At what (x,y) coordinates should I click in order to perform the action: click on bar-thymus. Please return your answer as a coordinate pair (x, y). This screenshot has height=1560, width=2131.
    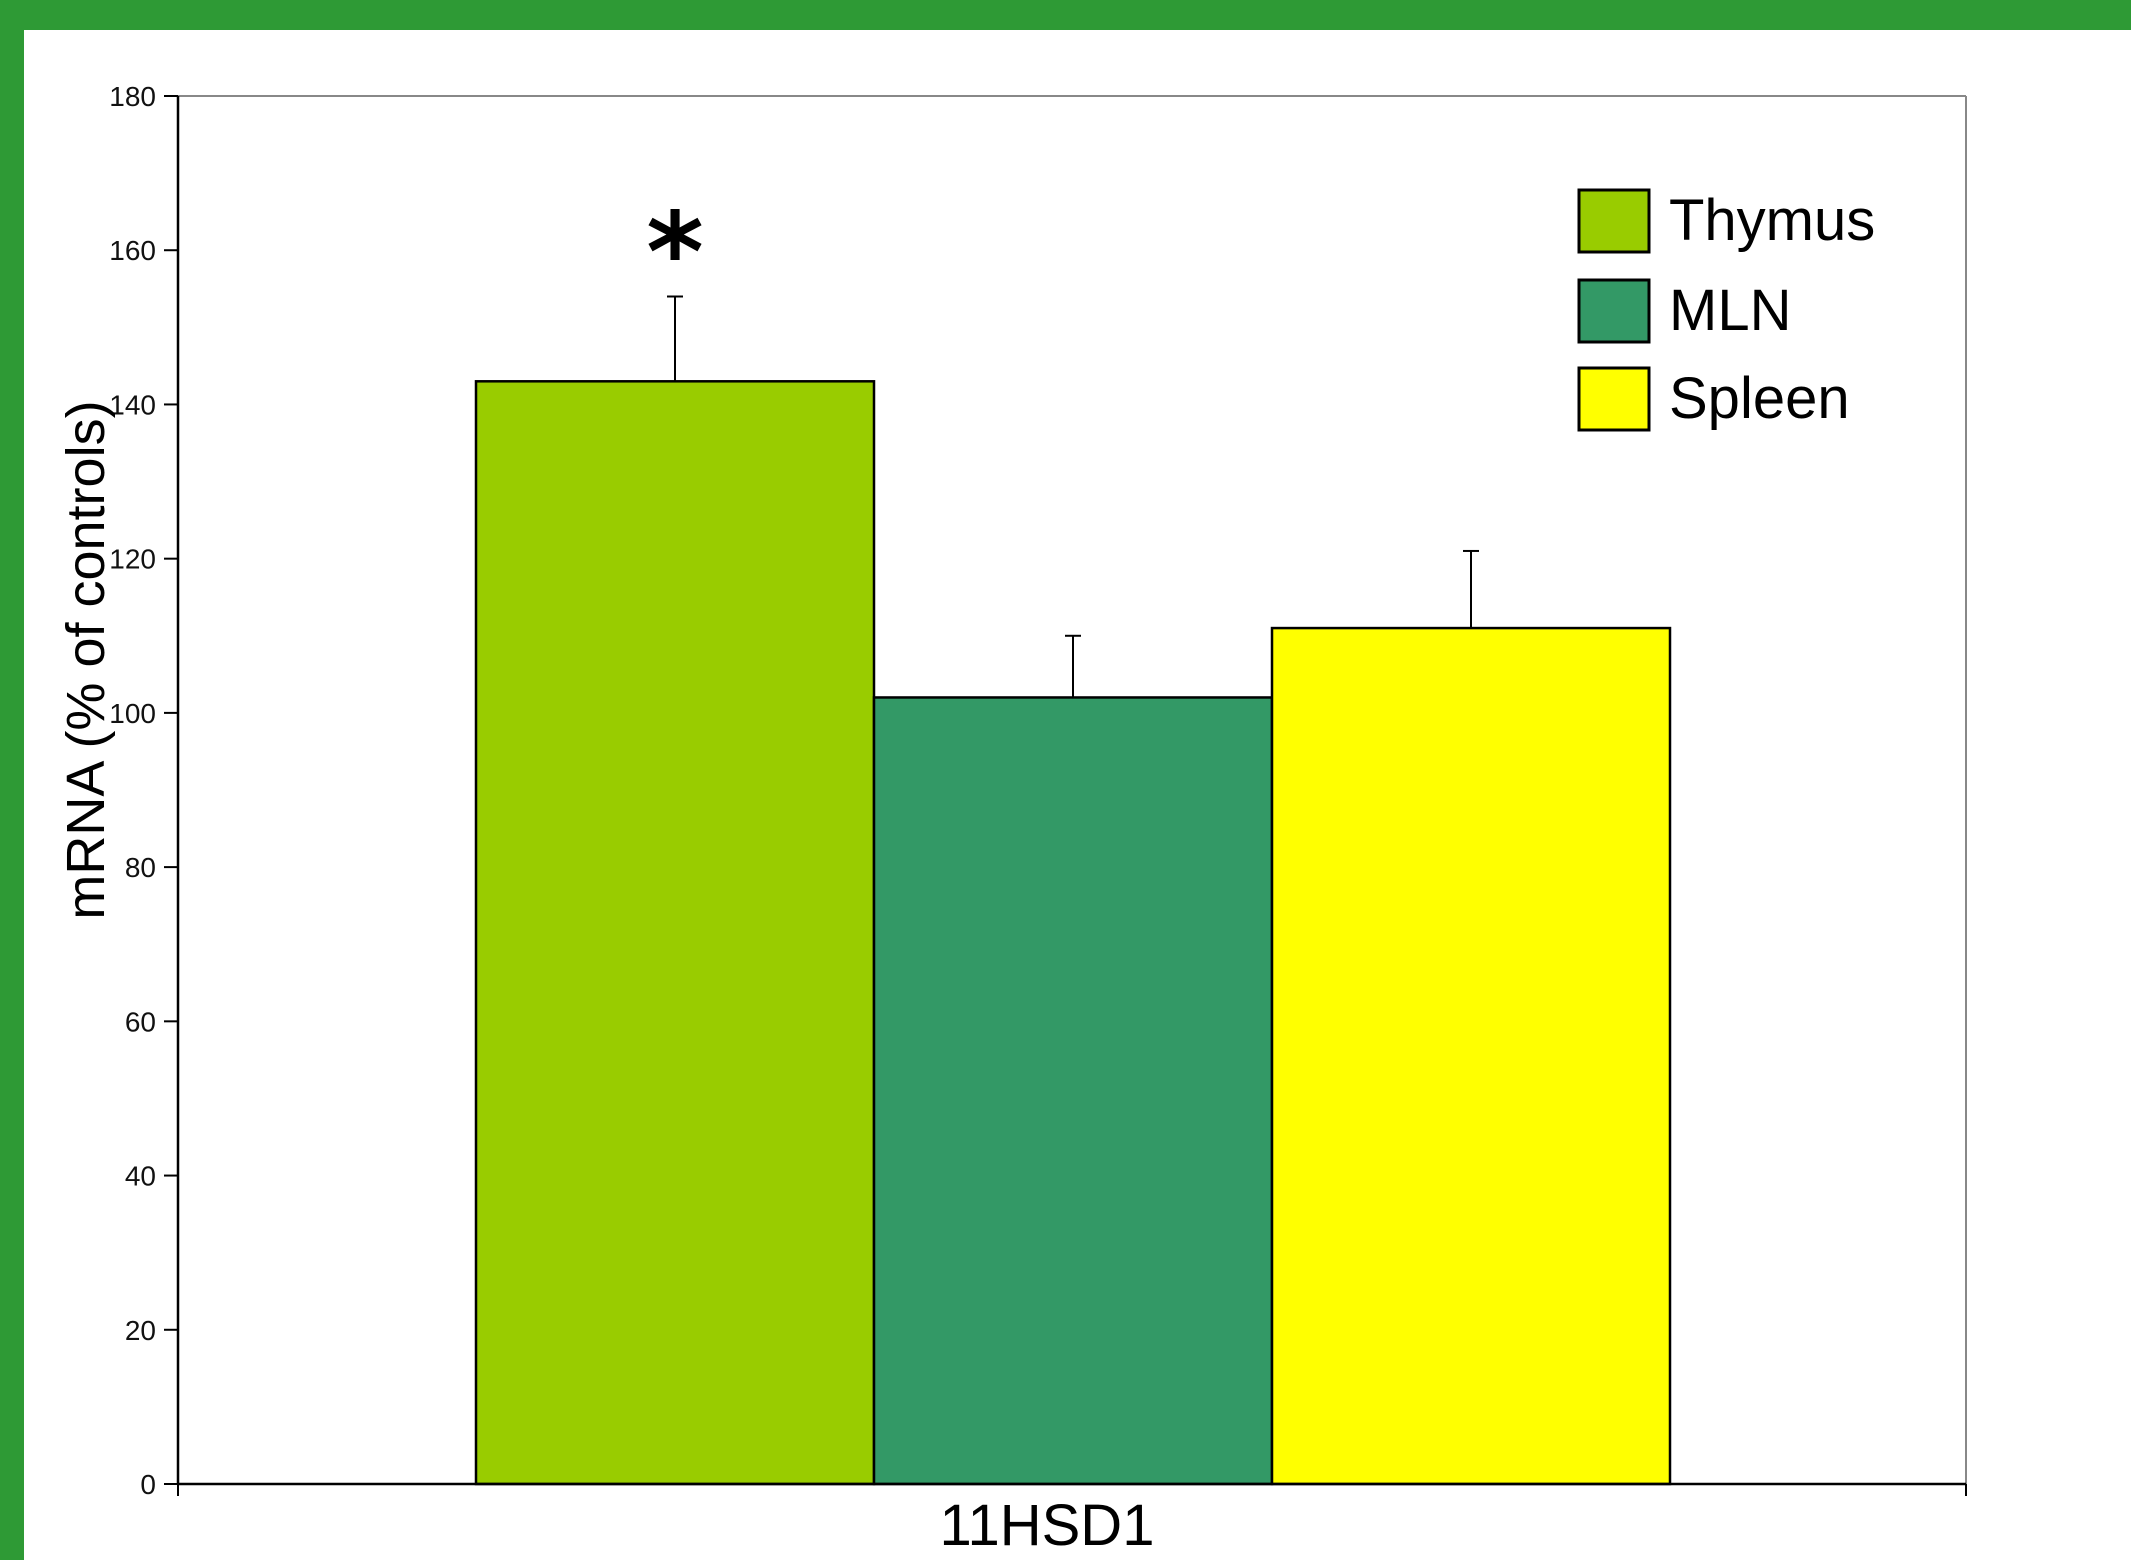
    Looking at the image, I should click on (675, 933).